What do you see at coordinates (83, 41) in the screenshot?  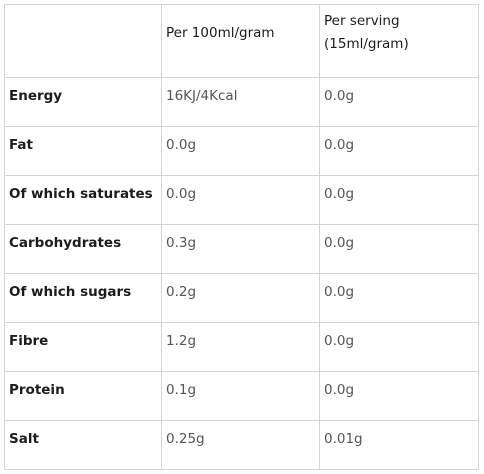 I see `header-empty-cell` at bounding box center [83, 41].